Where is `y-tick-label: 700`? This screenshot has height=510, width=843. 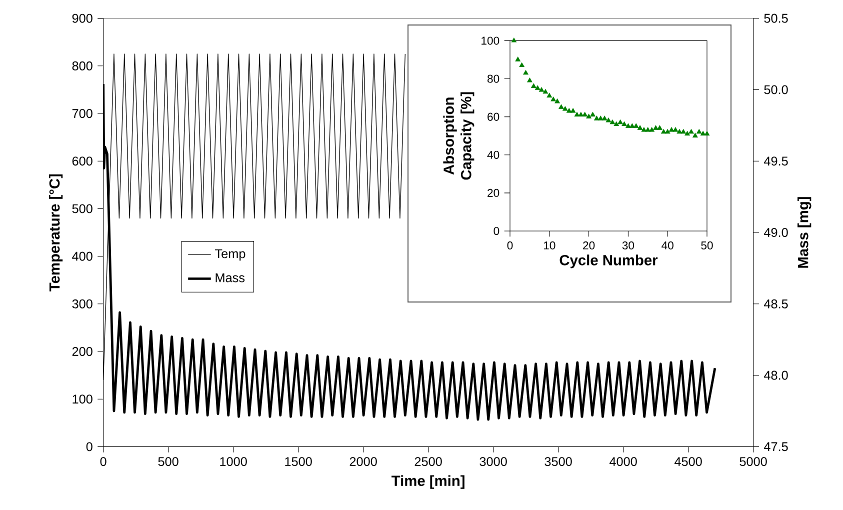 y-tick-label: 700 is located at coordinates (82, 113).